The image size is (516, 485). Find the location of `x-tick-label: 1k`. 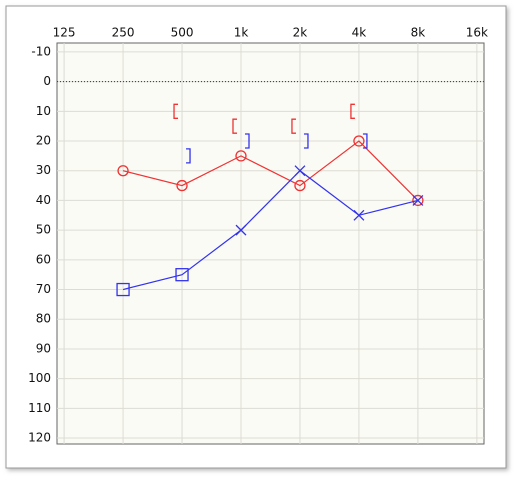

x-tick-label: 1k is located at coordinates (241, 33).